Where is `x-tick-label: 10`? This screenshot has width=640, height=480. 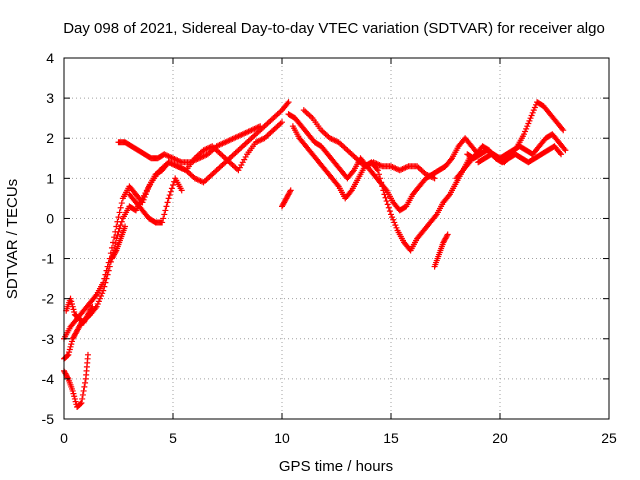
x-tick-label: 10 is located at coordinates (282, 438).